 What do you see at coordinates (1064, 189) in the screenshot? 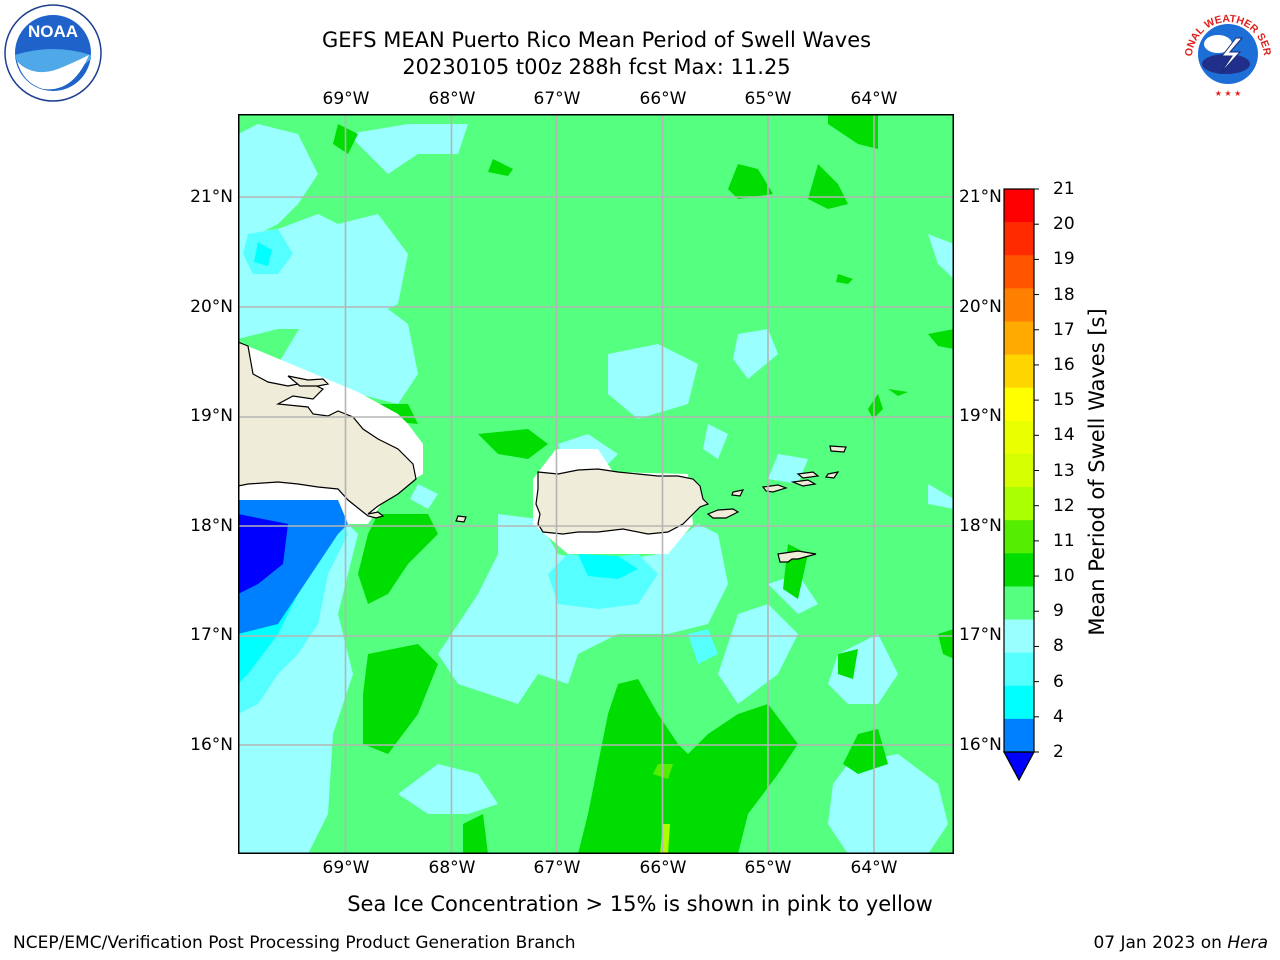
I see `colorbar-tick-label: 21` at bounding box center [1064, 189].